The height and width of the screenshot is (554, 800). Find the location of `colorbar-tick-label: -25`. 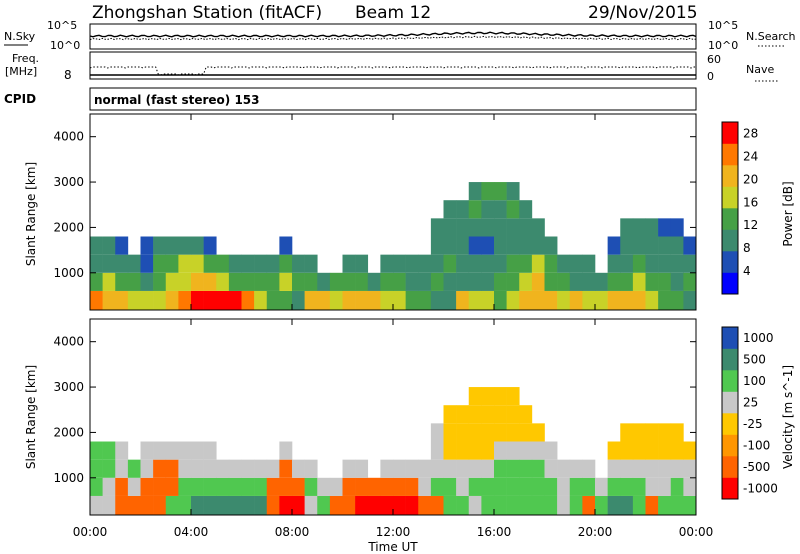

colorbar-tick-label: -25 is located at coordinates (753, 424).